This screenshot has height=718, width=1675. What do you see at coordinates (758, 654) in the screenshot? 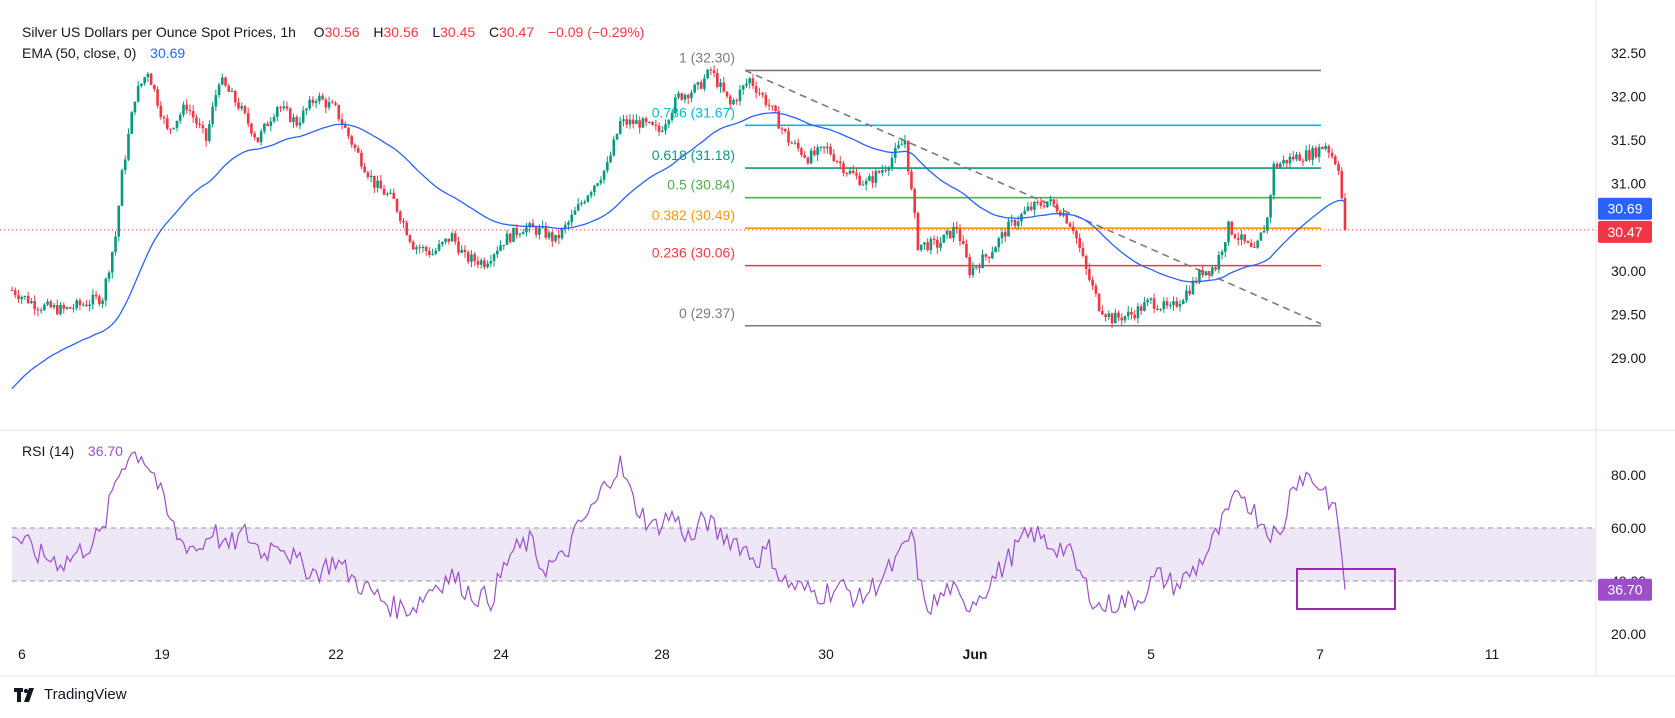
I see `time-axis: 6 19 22 24 28 30 Jun 5 7 11` at bounding box center [758, 654].